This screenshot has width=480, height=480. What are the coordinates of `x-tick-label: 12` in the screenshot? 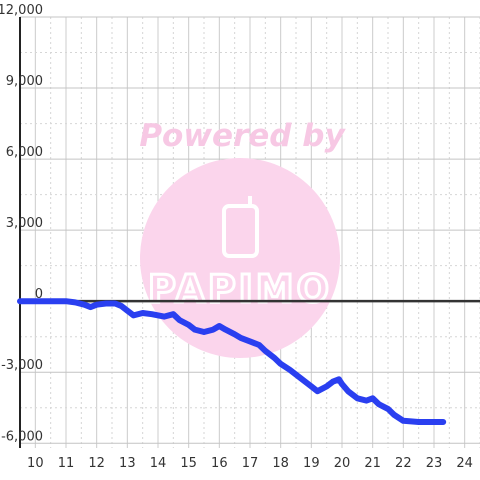 It's located at (96, 463).